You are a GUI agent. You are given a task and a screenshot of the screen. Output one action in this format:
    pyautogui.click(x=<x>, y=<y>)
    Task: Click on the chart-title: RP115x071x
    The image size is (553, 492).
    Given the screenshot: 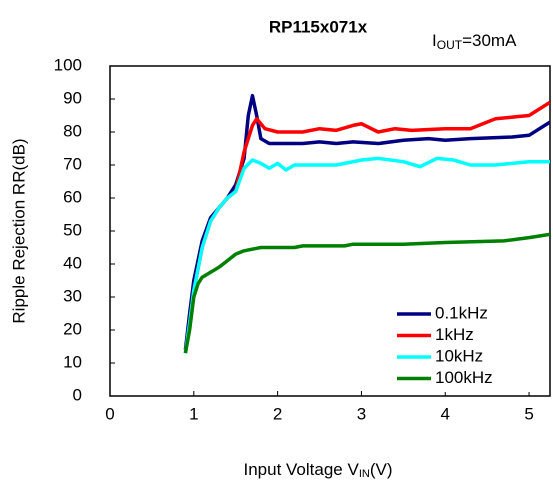 What is the action you would take?
    pyautogui.click(x=318, y=26)
    